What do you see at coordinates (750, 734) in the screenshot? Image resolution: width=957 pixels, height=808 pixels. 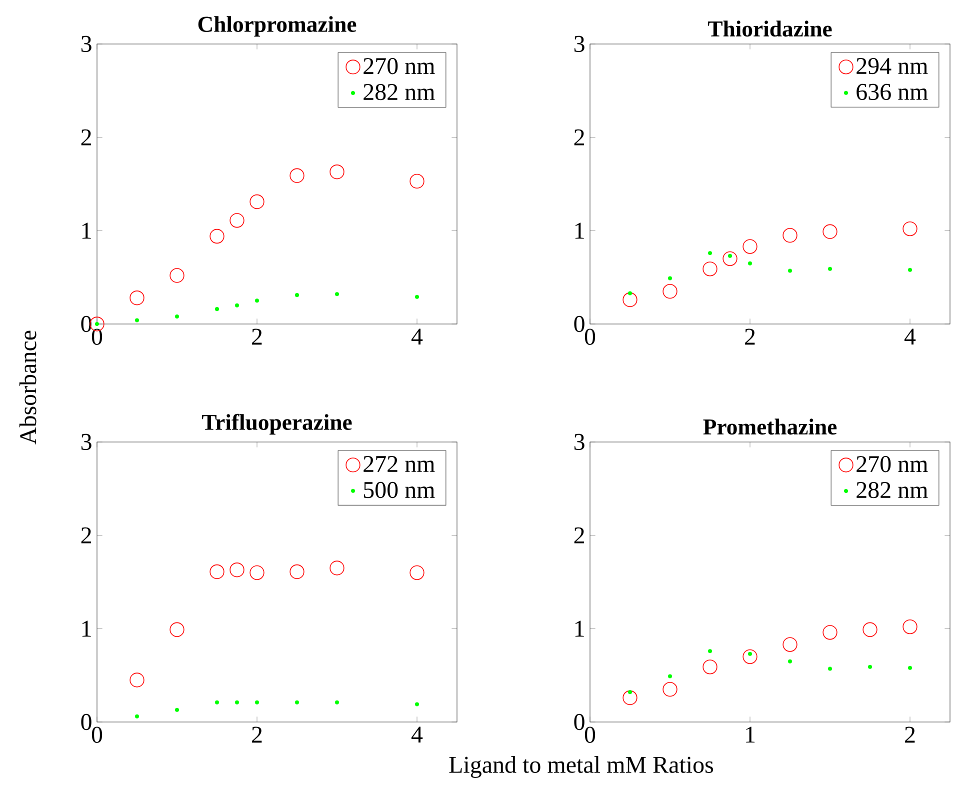 I see `x-tick-label: 1` at bounding box center [750, 734].